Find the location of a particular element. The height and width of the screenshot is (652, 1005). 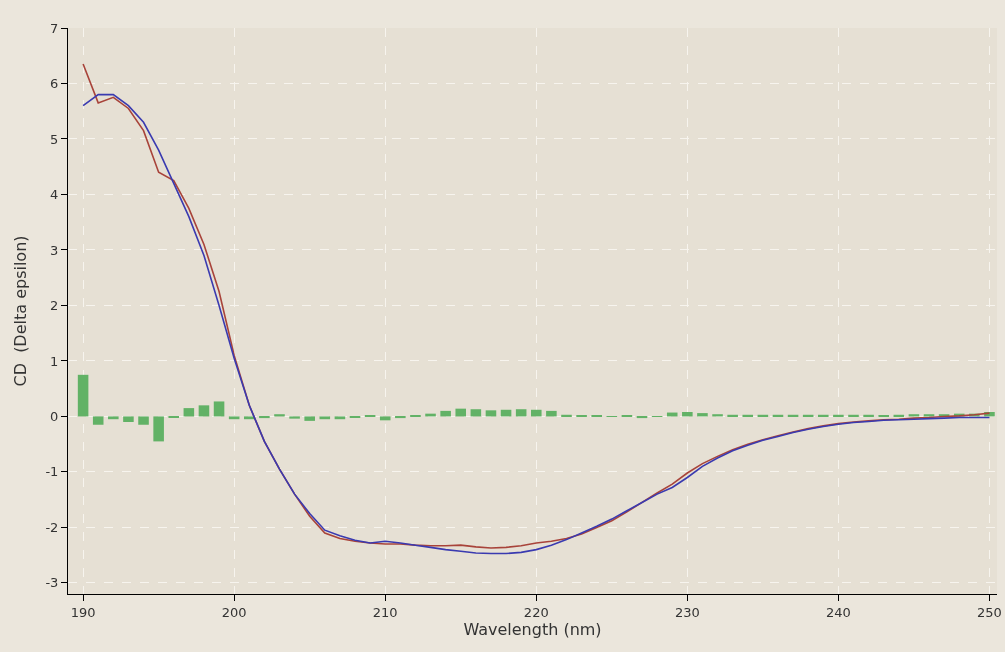

y-tick-label: -3 is located at coordinates (52, 583).